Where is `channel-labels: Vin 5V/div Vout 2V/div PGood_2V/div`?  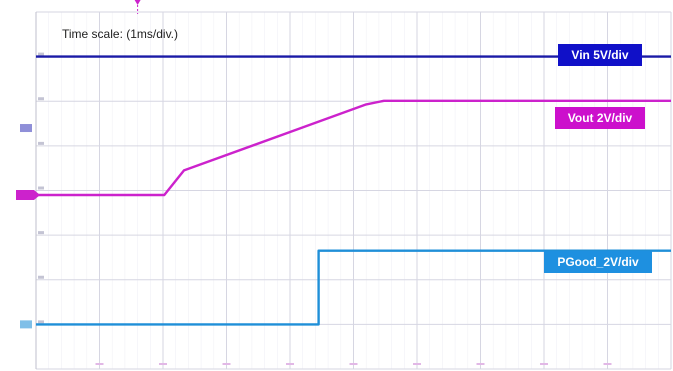 channel-labels: Vin 5V/div Vout 2V/div PGood_2V/div is located at coordinates (598, 158).